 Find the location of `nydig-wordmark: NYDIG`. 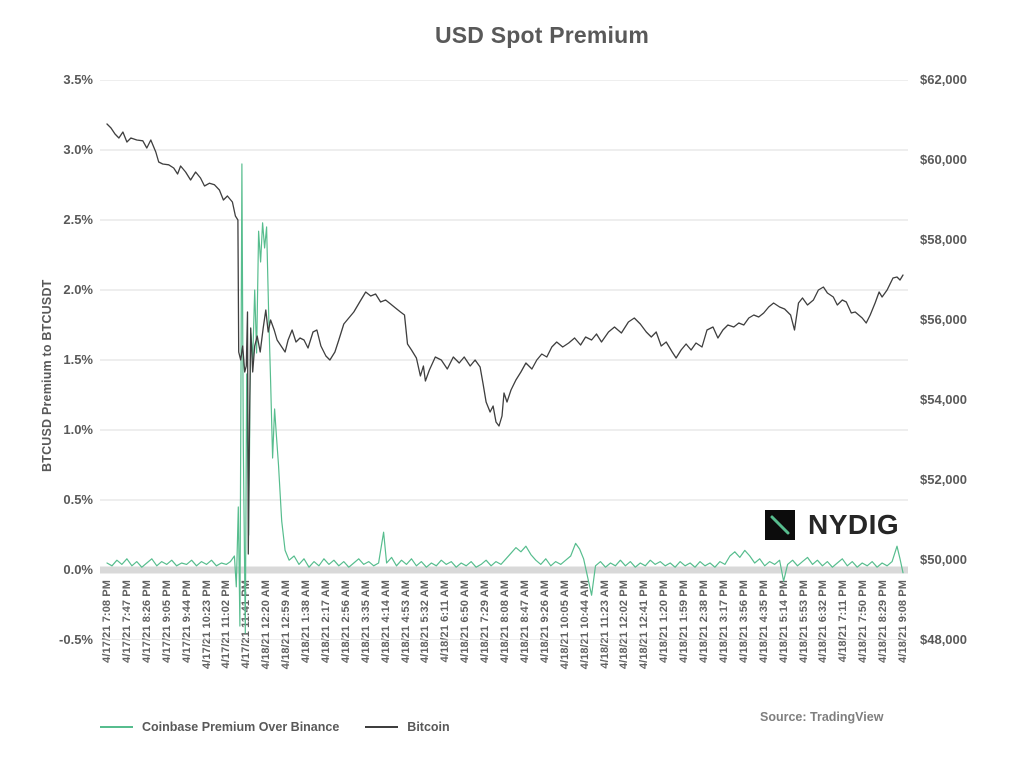

nydig-wordmark: NYDIG is located at coordinates (854, 524).